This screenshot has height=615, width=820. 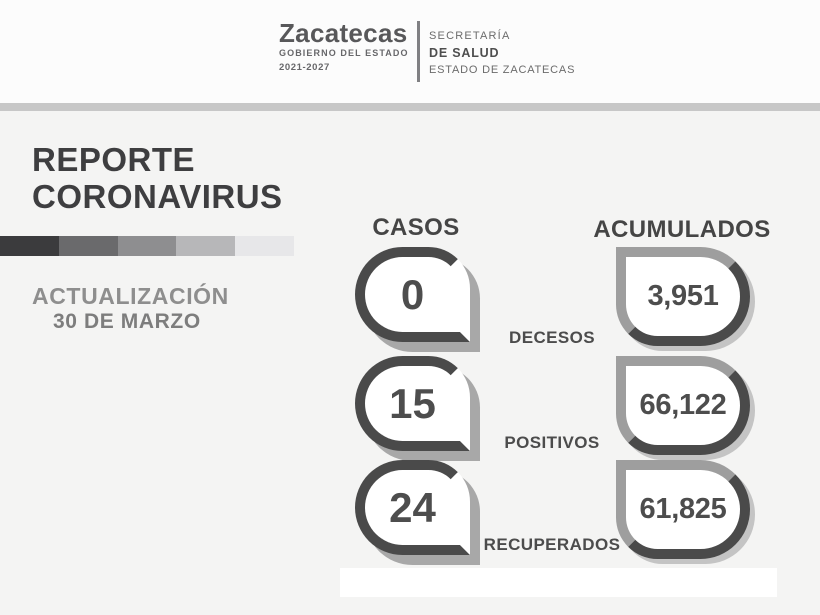 I want to click on acumulados-value-recuperados: 61,825, so click(x=683, y=509).